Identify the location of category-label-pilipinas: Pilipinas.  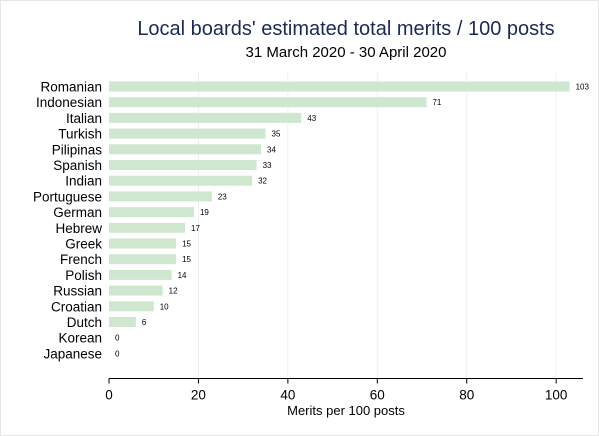
(77, 149).